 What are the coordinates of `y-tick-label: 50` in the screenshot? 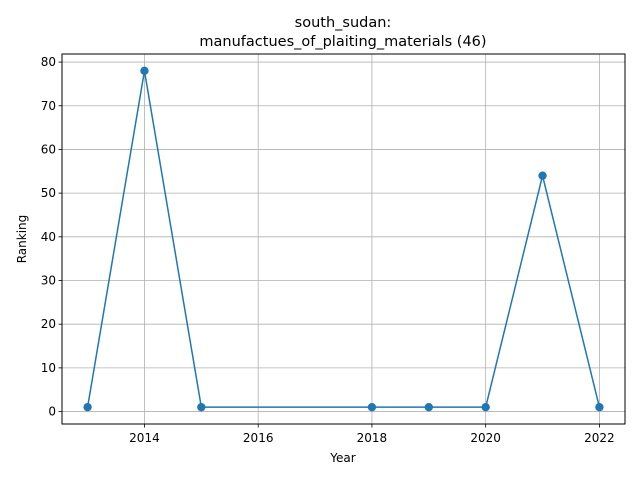 It's located at (48, 193).